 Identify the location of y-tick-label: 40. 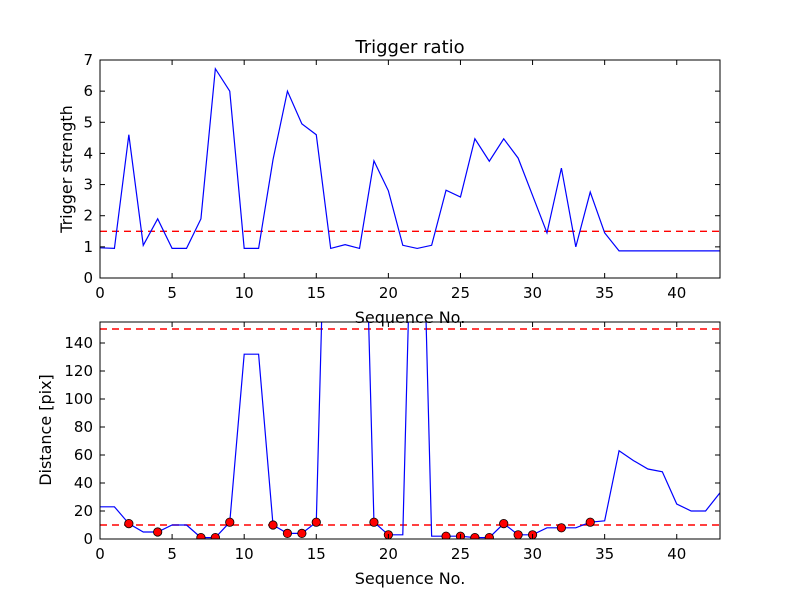
(83, 483).